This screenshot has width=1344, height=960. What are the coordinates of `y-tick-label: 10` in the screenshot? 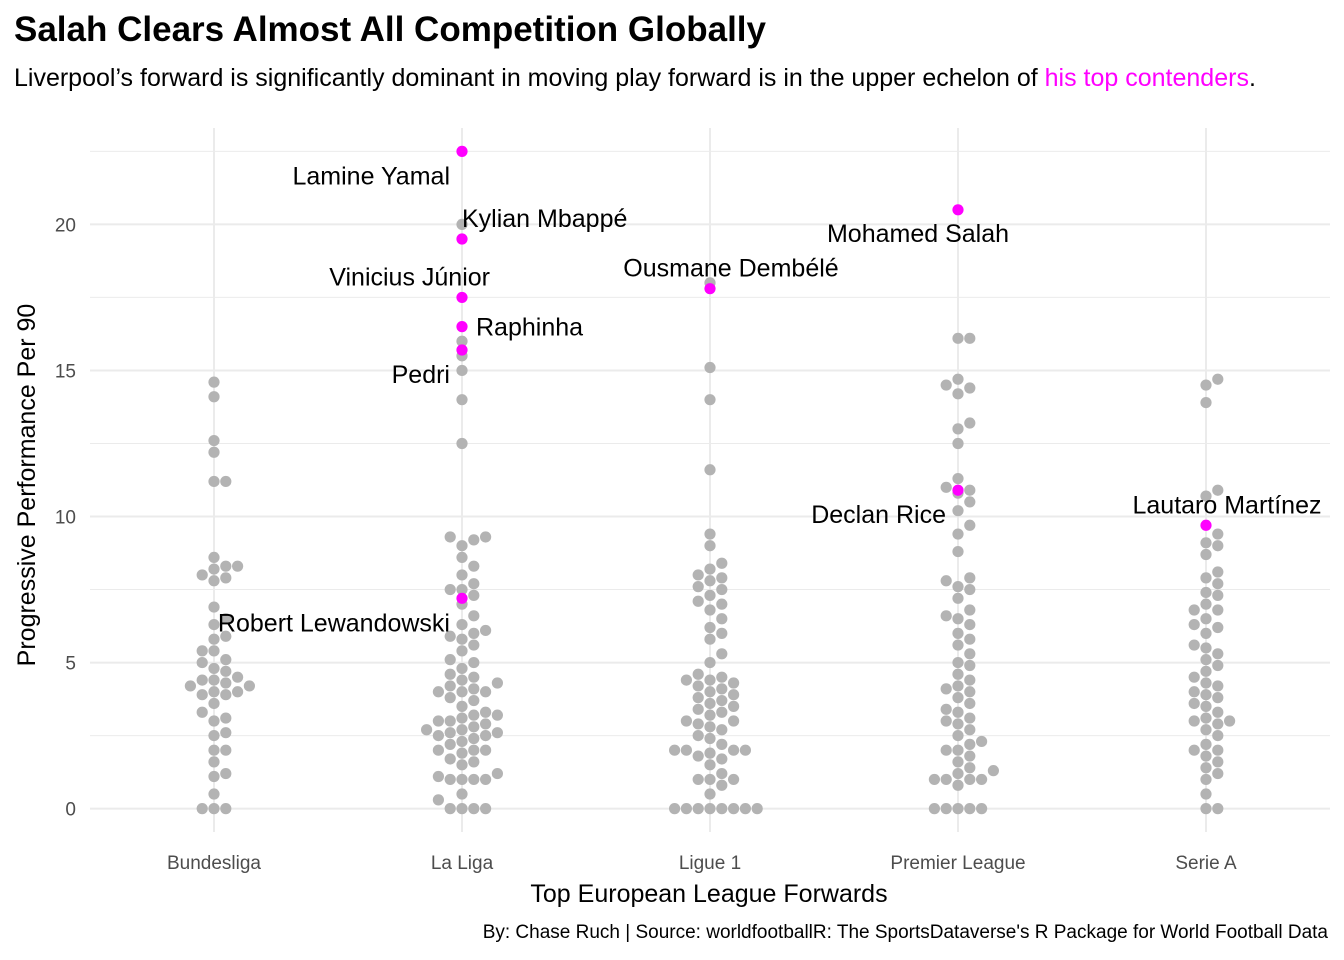 It's located at (65, 518).